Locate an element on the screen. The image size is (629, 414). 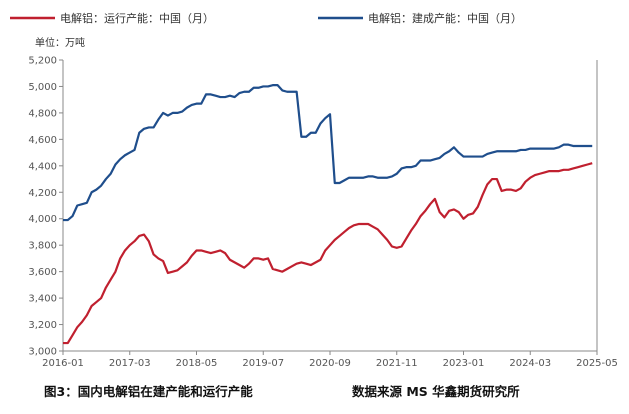
x-tick-label: 2024-03 is located at coordinates (530, 363).